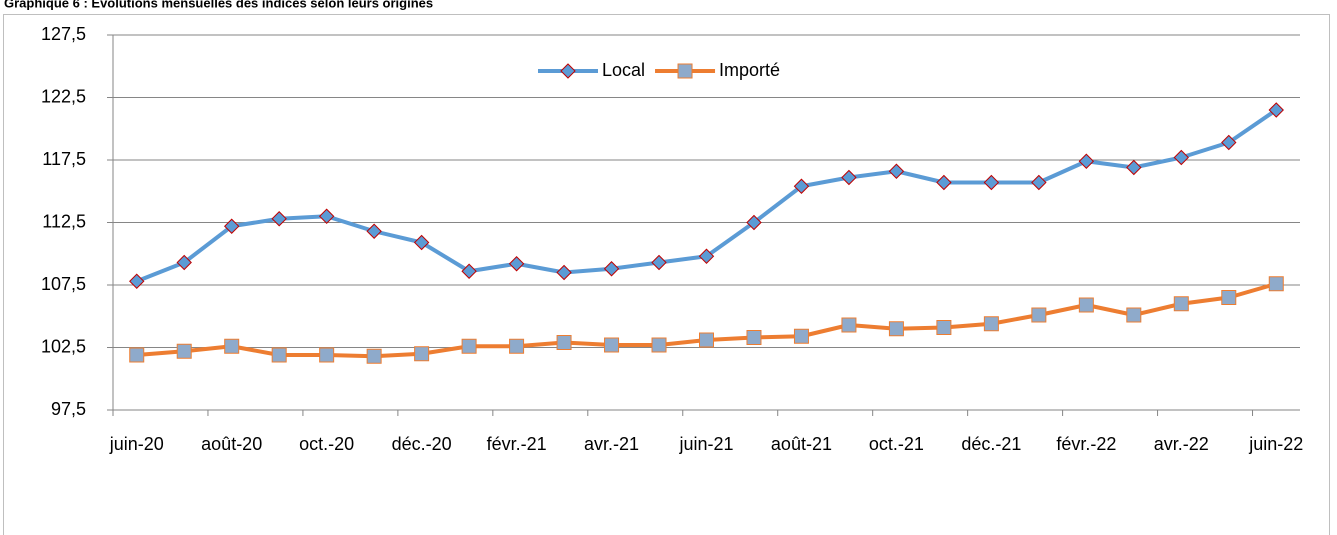 The width and height of the screenshot is (1337, 535). Describe the element at coordinates (64, 221) in the screenshot. I see `y-tick-label: 112,5` at that location.